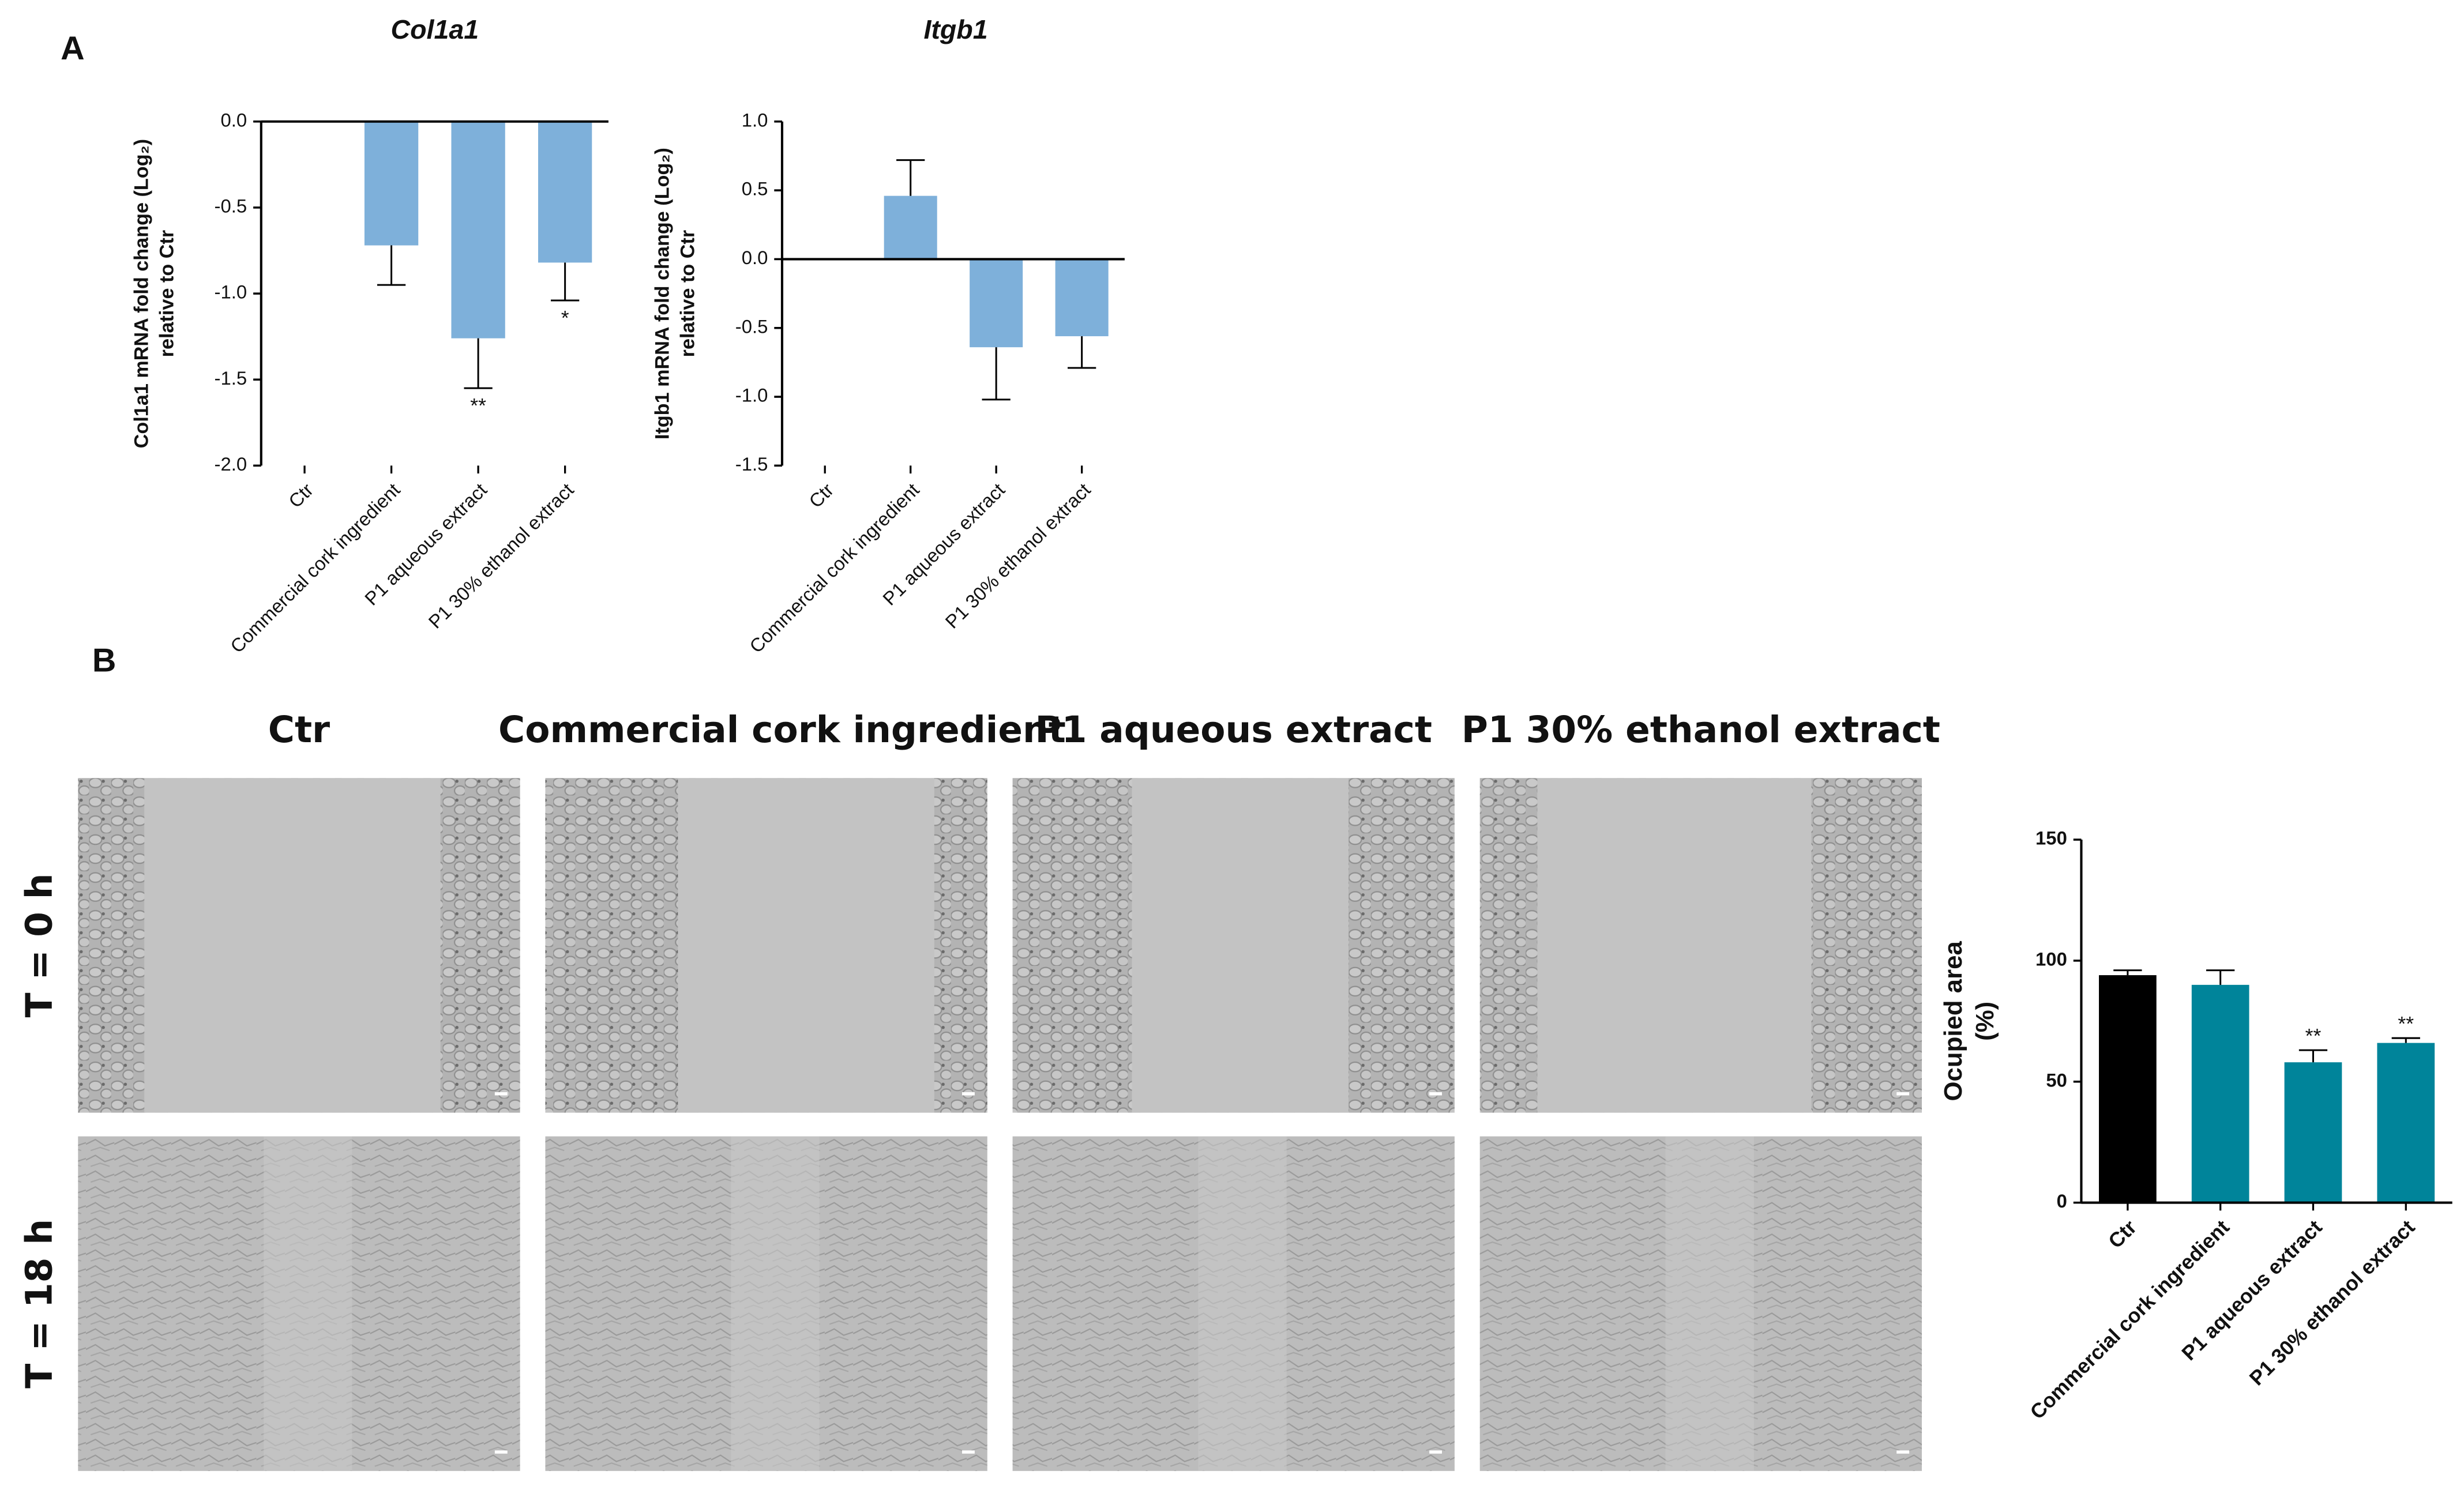 This screenshot has height=1512, width=2464. What do you see at coordinates (1233, 730) in the screenshot?
I see `column-title: P1 aqueous extract` at bounding box center [1233, 730].